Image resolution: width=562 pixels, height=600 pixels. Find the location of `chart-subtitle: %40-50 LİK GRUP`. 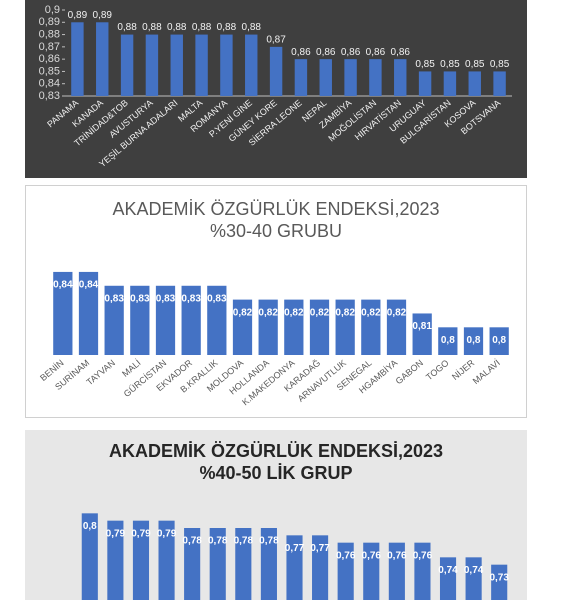

chart-subtitle: %40-50 LİK GRUP is located at coordinates (275, 473).